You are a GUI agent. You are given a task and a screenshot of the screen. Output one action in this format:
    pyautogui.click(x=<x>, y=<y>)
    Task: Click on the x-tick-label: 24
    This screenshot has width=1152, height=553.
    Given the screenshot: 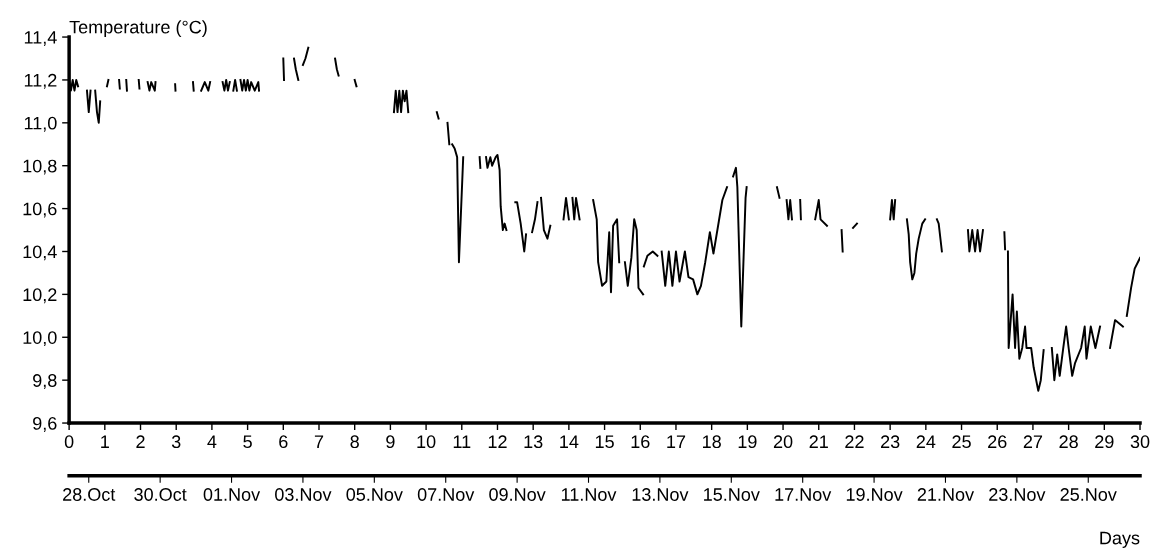 What is the action you would take?
    pyautogui.click(x=926, y=441)
    